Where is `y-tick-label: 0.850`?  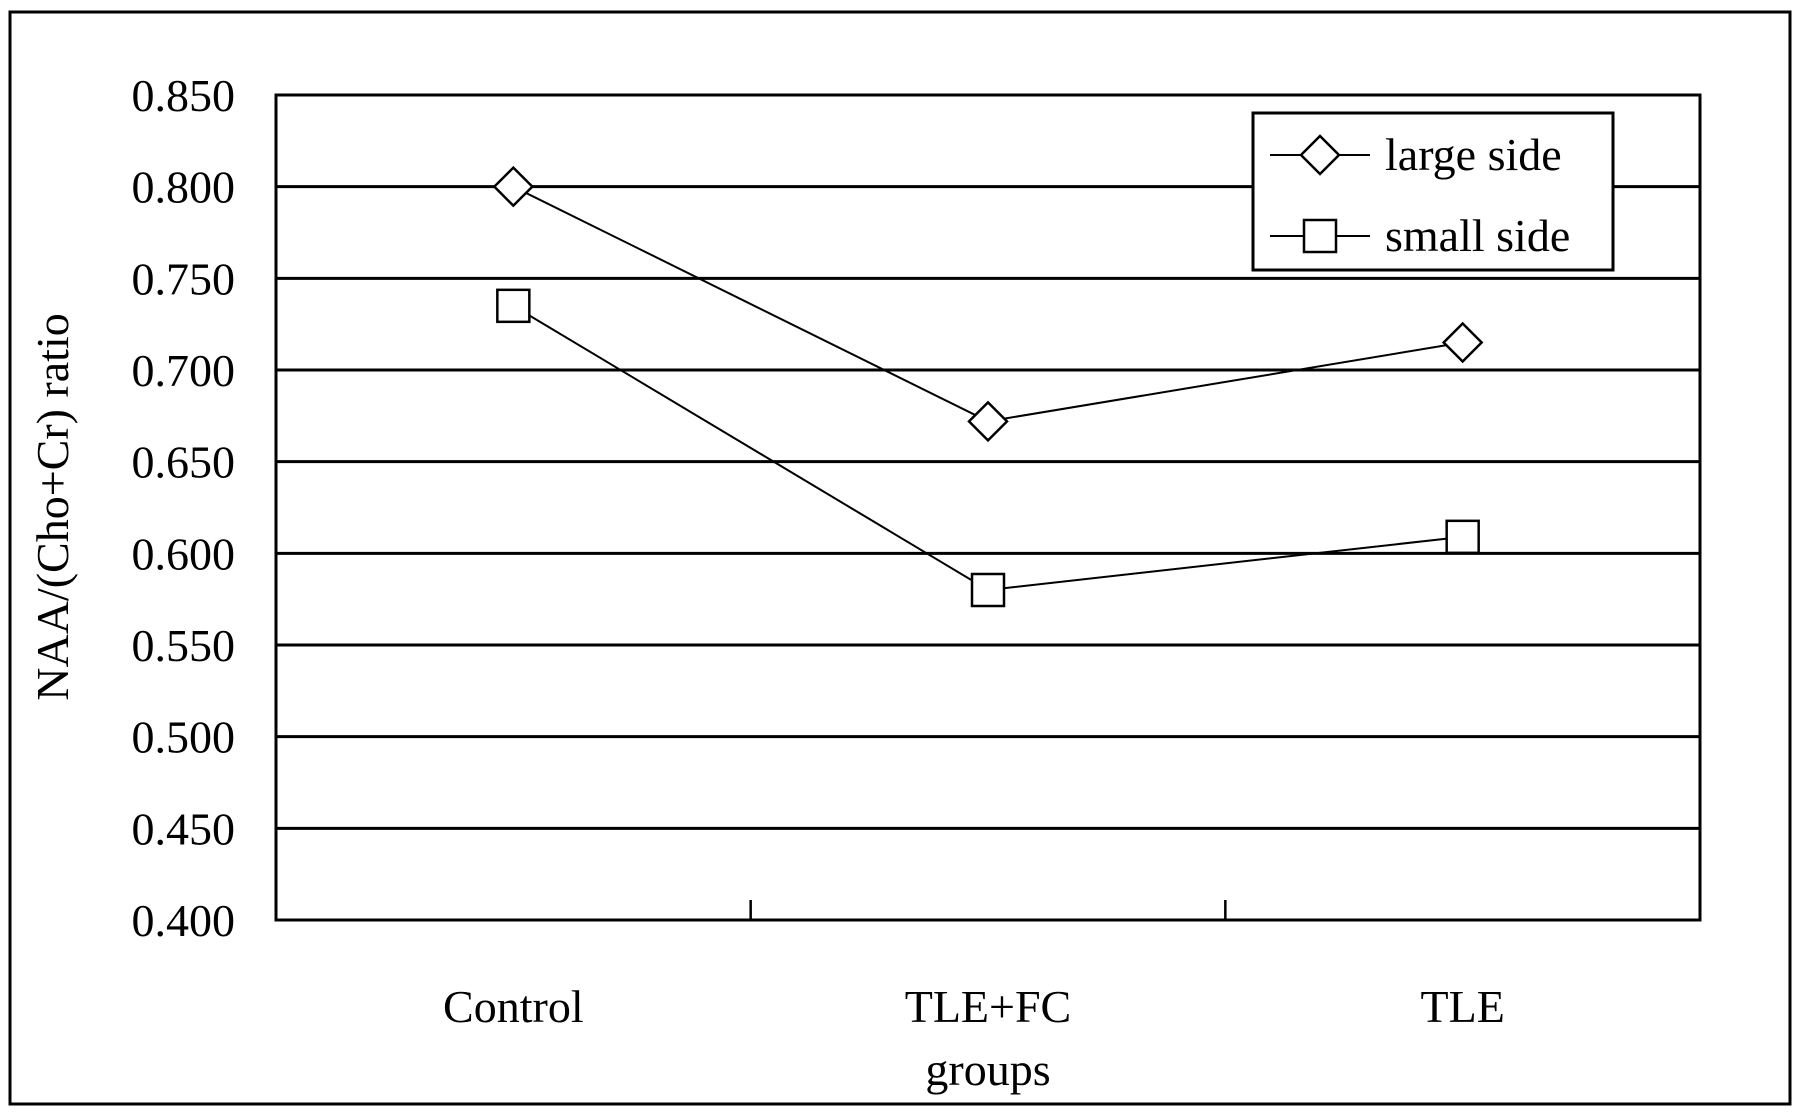 y-tick-label: 0.850 is located at coordinates (184, 95).